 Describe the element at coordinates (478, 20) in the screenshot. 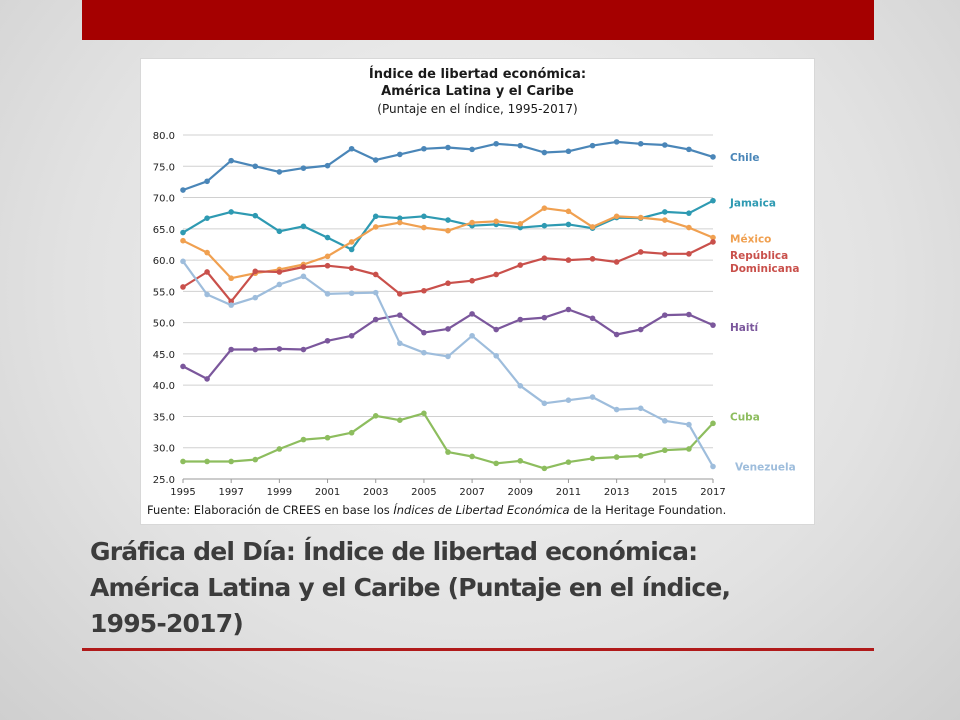

I see `top-accent-bar` at that location.